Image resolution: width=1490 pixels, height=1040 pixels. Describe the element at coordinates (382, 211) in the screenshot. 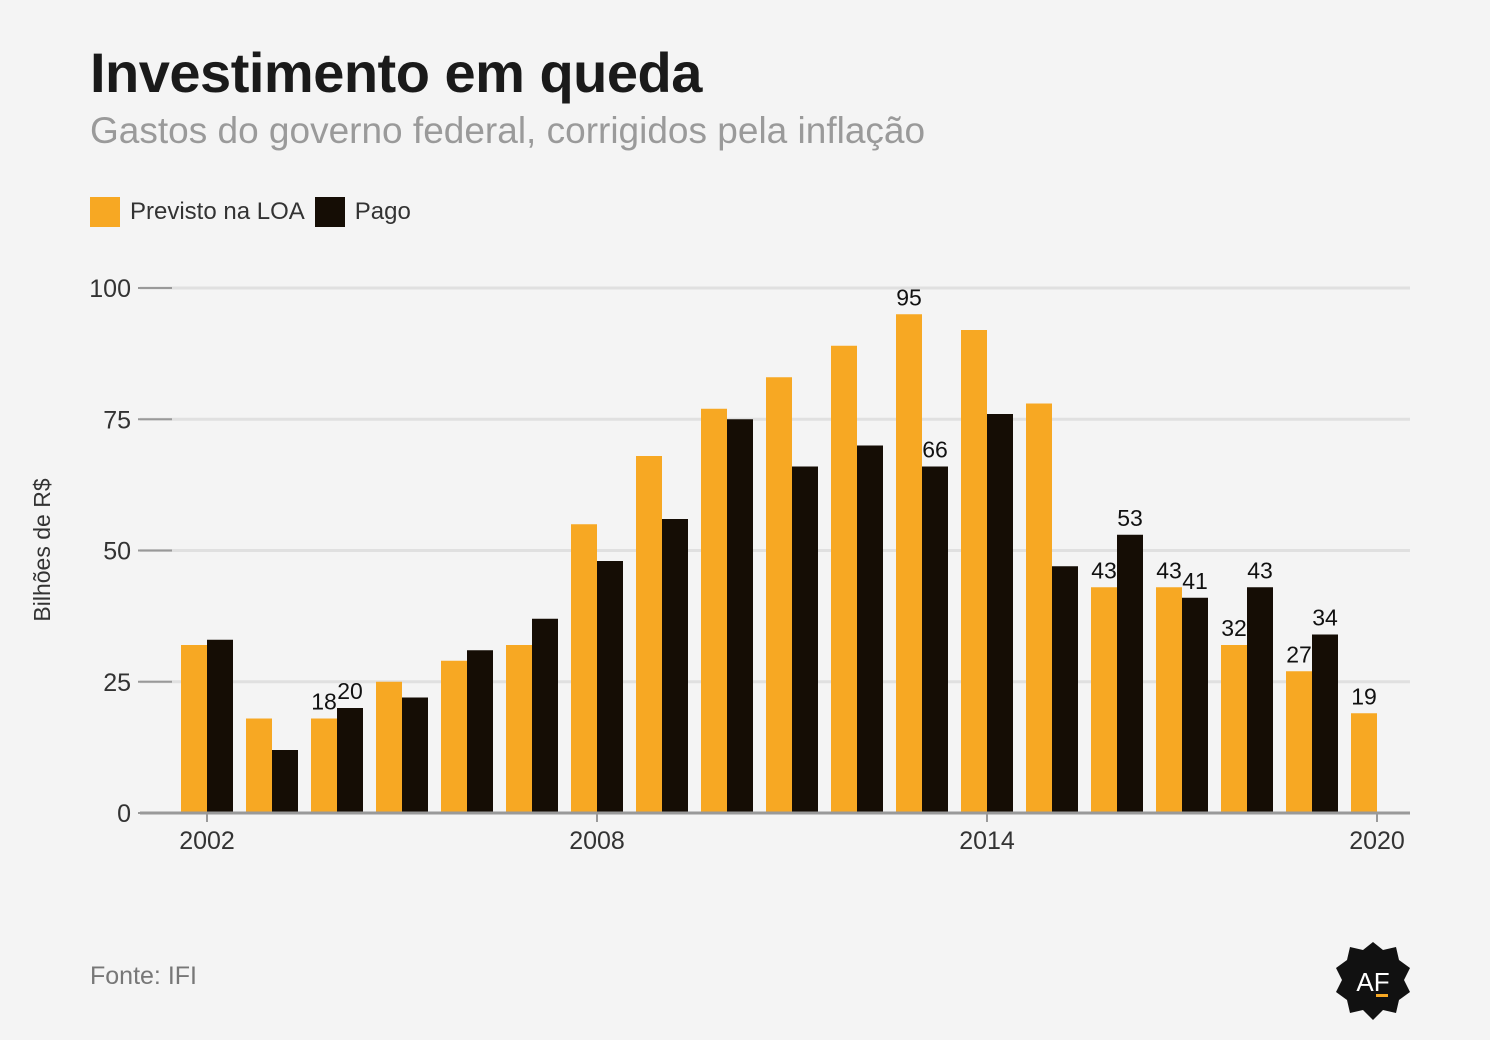

I see `legend-label-pago: Pago` at that location.